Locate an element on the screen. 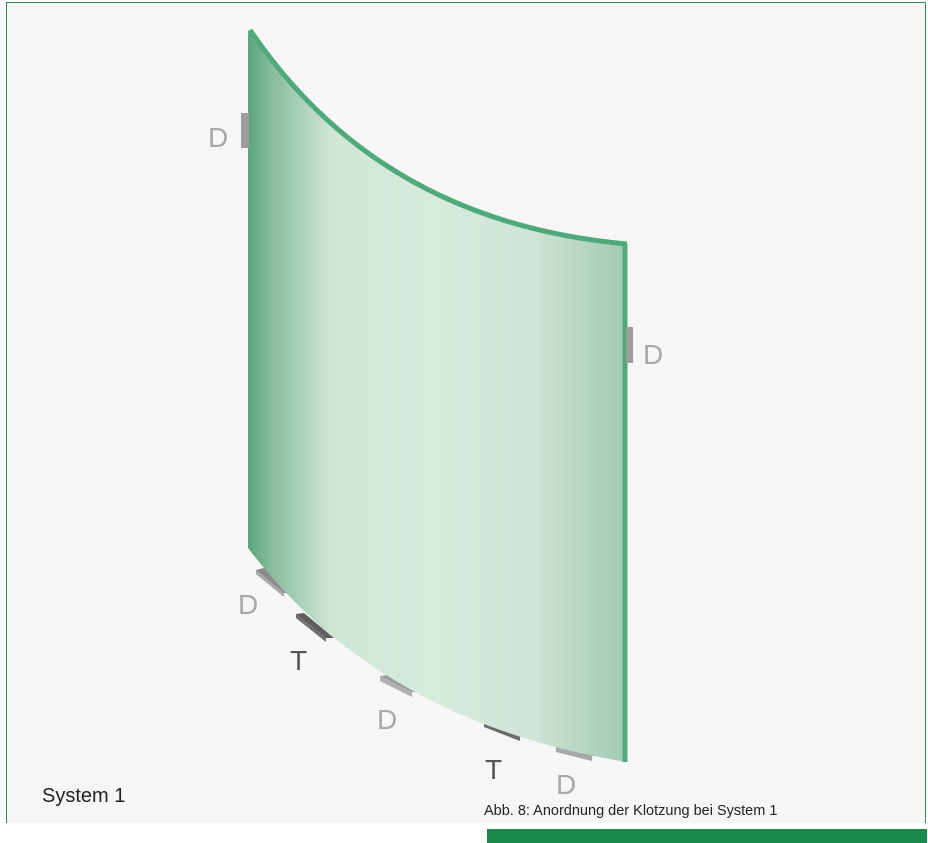 Image resolution: width=928 pixels, height=843 pixels. caption-accent-bar is located at coordinates (707, 836).